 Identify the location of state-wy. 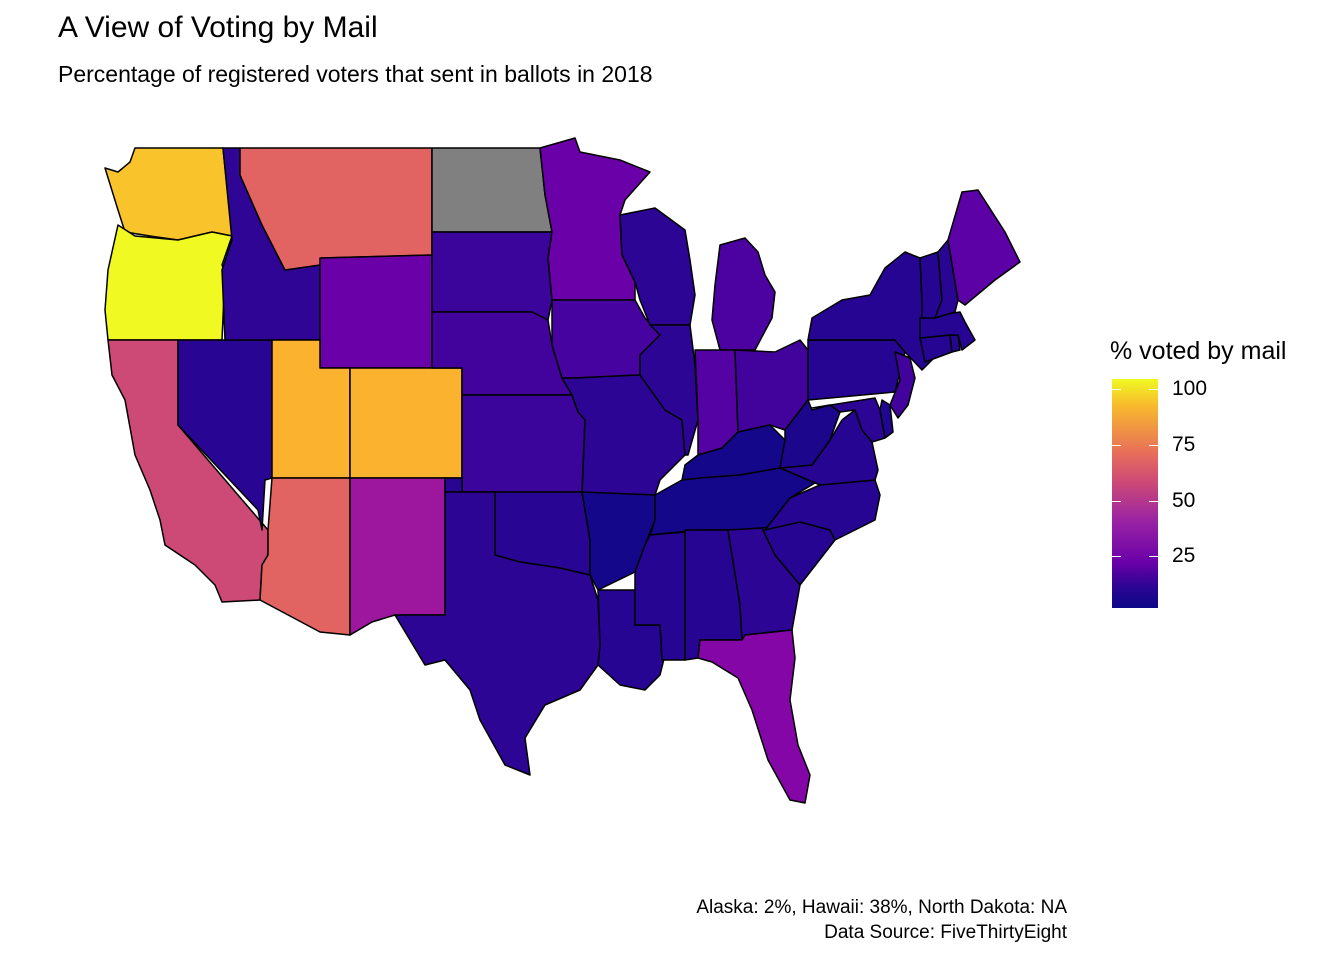
(376, 311).